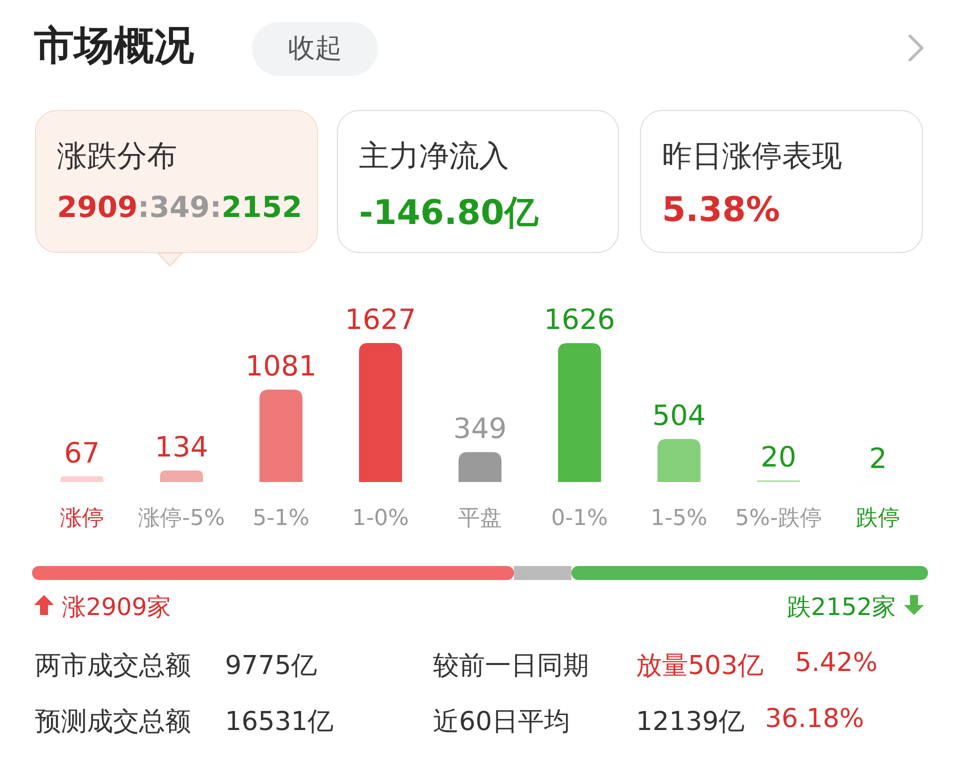 This screenshot has height=758, width=960. I want to click on text: 2909:349:2152, so click(179, 207).